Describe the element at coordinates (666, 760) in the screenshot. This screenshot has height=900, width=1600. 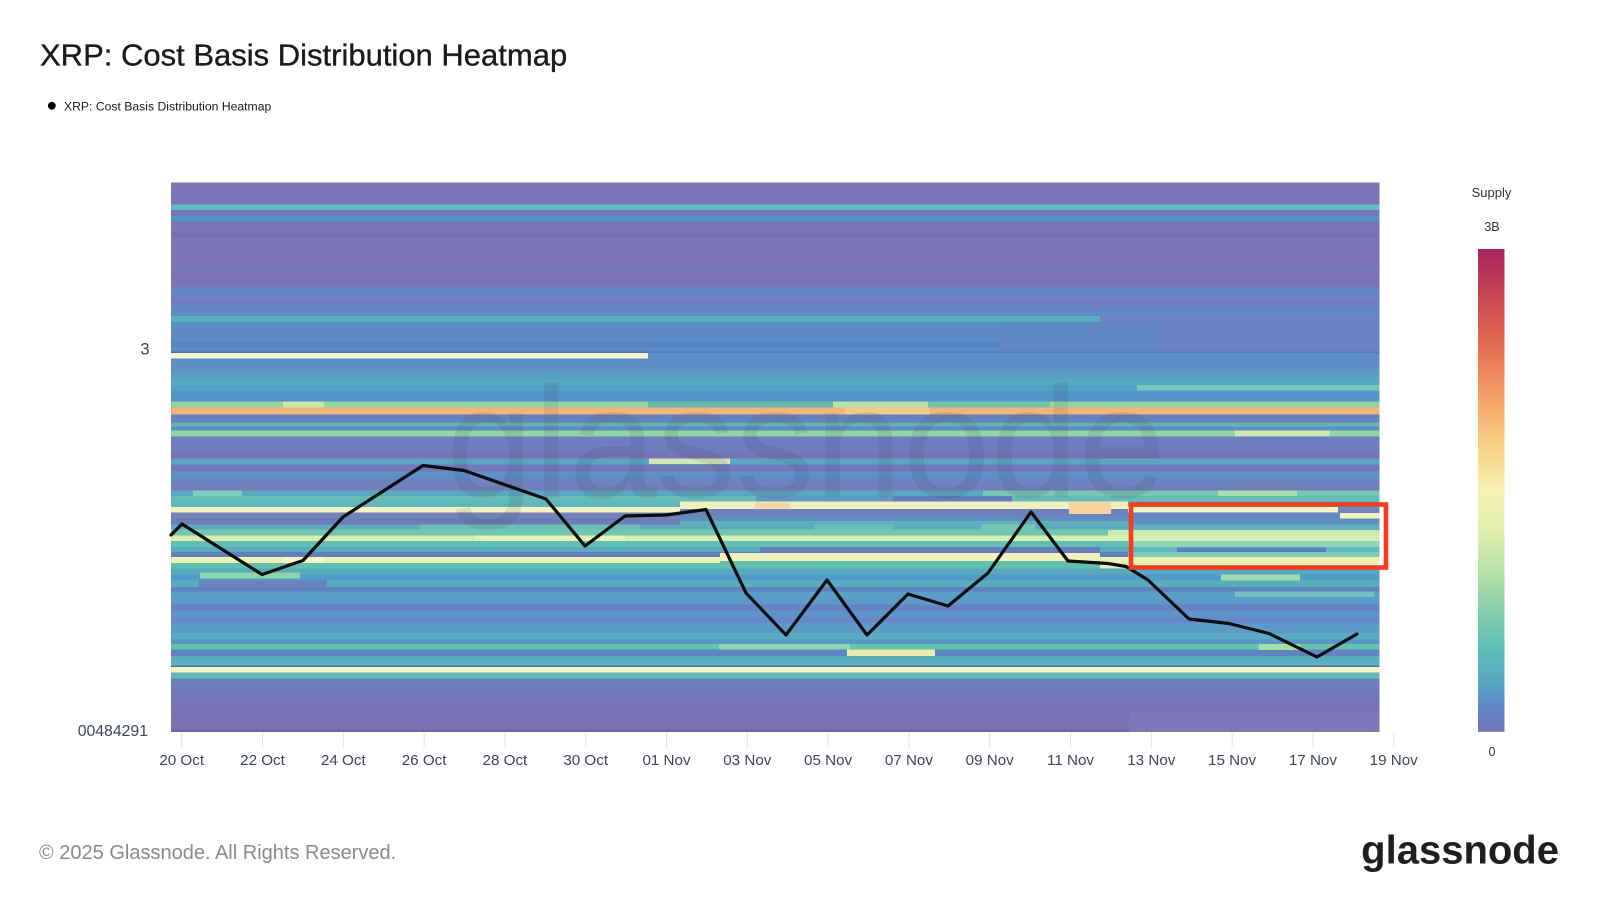
I see `svg-text: 01 Nov` at that location.